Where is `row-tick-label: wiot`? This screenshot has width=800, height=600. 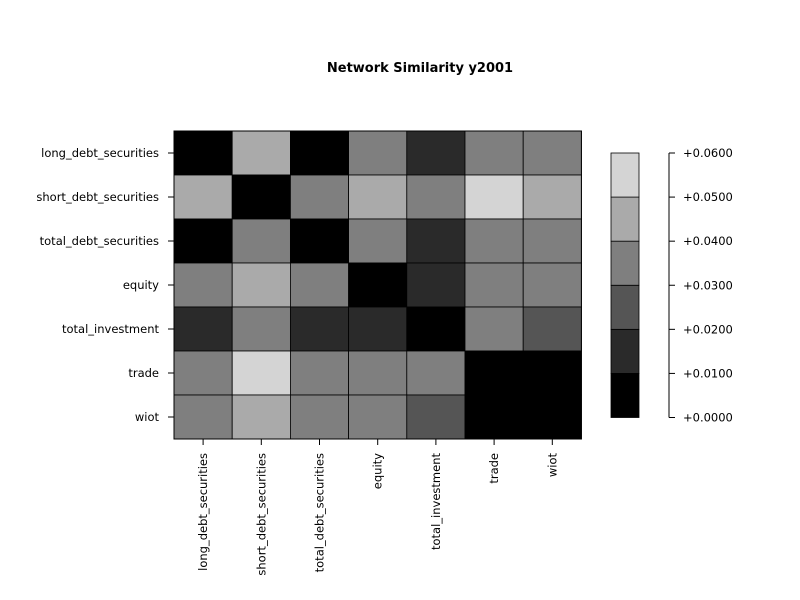 row-tick-label: wiot is located at coordinates (147, 417).